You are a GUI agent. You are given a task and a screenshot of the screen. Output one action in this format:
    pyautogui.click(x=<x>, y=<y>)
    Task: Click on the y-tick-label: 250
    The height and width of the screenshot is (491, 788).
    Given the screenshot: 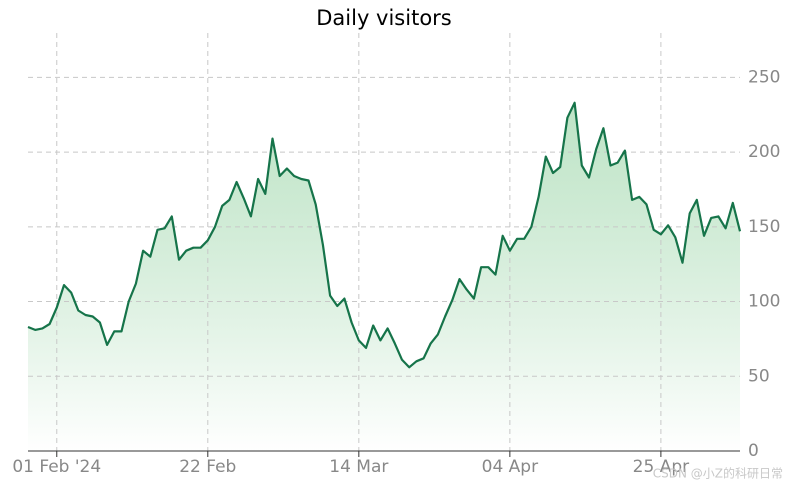 What is the action you would take?
    pyautogui.click(x=764, y=77)
    